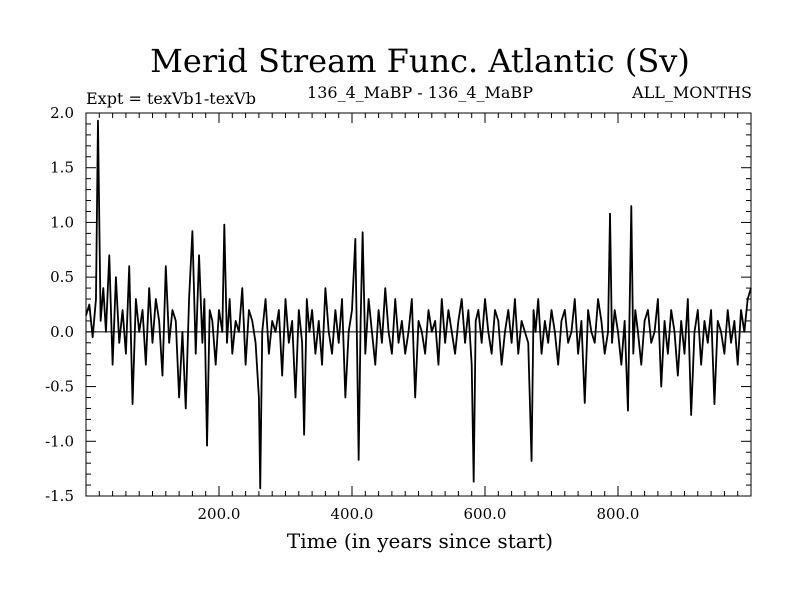 The image size is (800, 600). What do you see at coordinates (62, 222) in the screenshot?
I see `y-tick-label: 1.0` at bounding box center [62, 222].